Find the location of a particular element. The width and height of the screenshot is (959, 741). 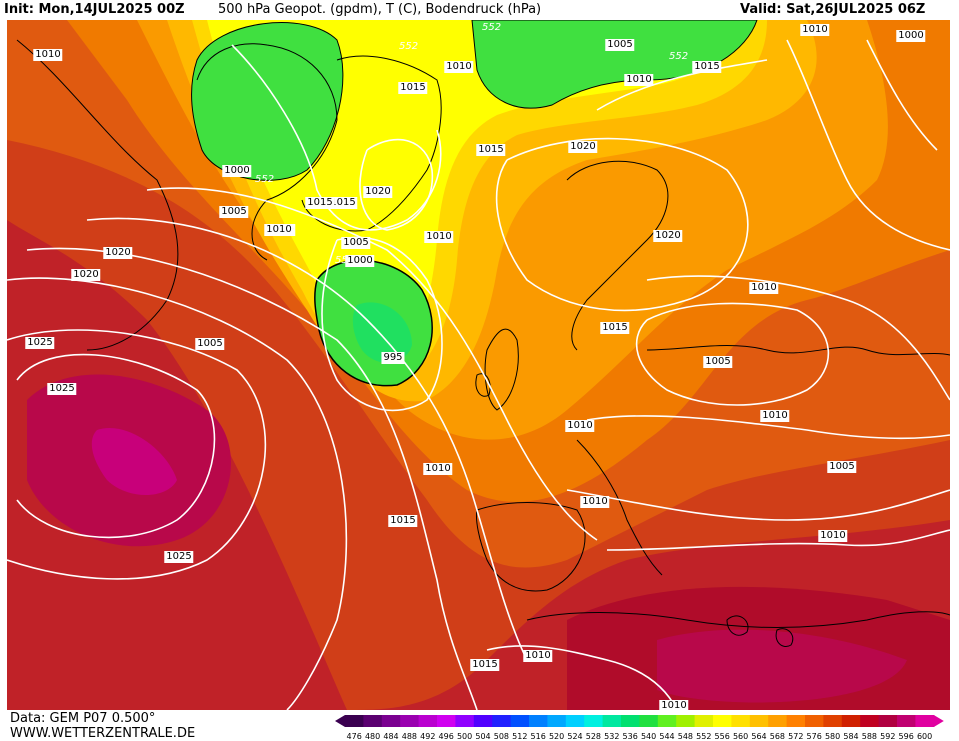

band-596-south is located at coordinates (782, 666).